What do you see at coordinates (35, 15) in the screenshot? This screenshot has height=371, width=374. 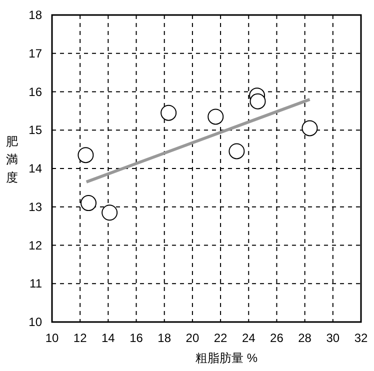 I see `y-tick-label: 18` at bounding box center [35, 15].